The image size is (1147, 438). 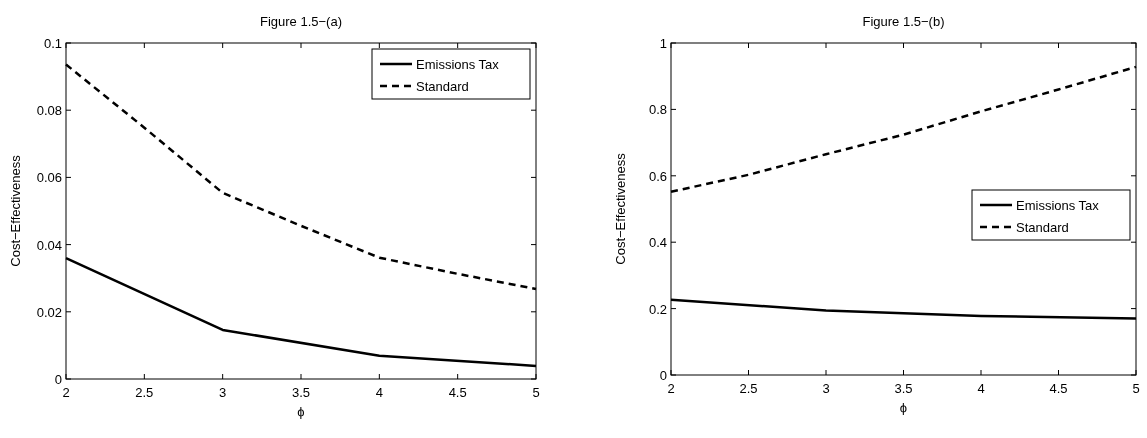 I want to click on y-tick-label: 0.02, so click(x=49, y=312).